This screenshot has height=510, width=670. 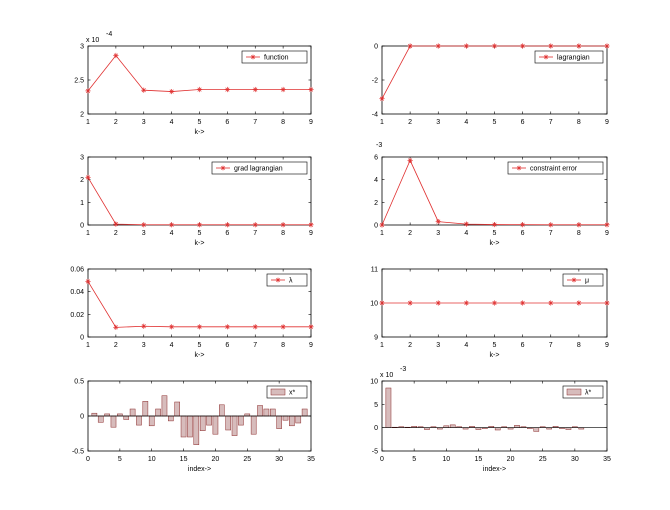 What do you see at coordinates (543, 459) in the screenshot?
I see `x-tick-label: 25` at bounding box center [543, 459].